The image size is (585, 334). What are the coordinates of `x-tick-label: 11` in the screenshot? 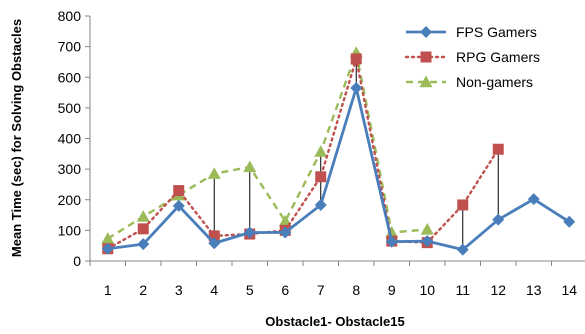 It's located at (462, 290).